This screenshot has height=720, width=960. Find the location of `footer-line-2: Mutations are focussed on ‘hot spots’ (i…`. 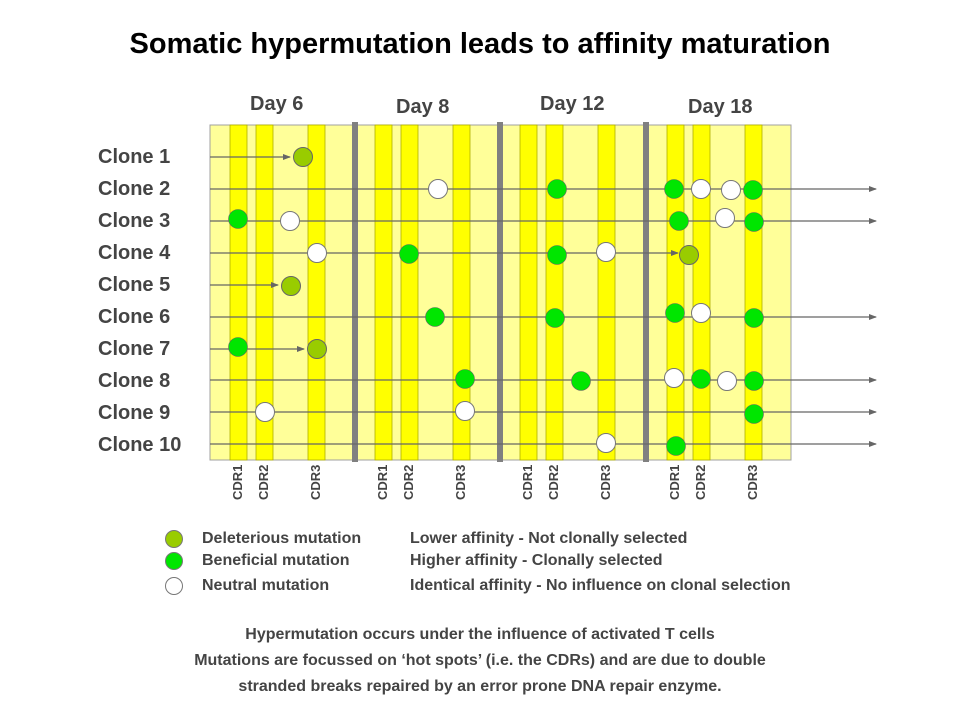

footer-line-2: Mutations are focussed on ‘hot spots’ (i… is located at coordinates (480, 660).